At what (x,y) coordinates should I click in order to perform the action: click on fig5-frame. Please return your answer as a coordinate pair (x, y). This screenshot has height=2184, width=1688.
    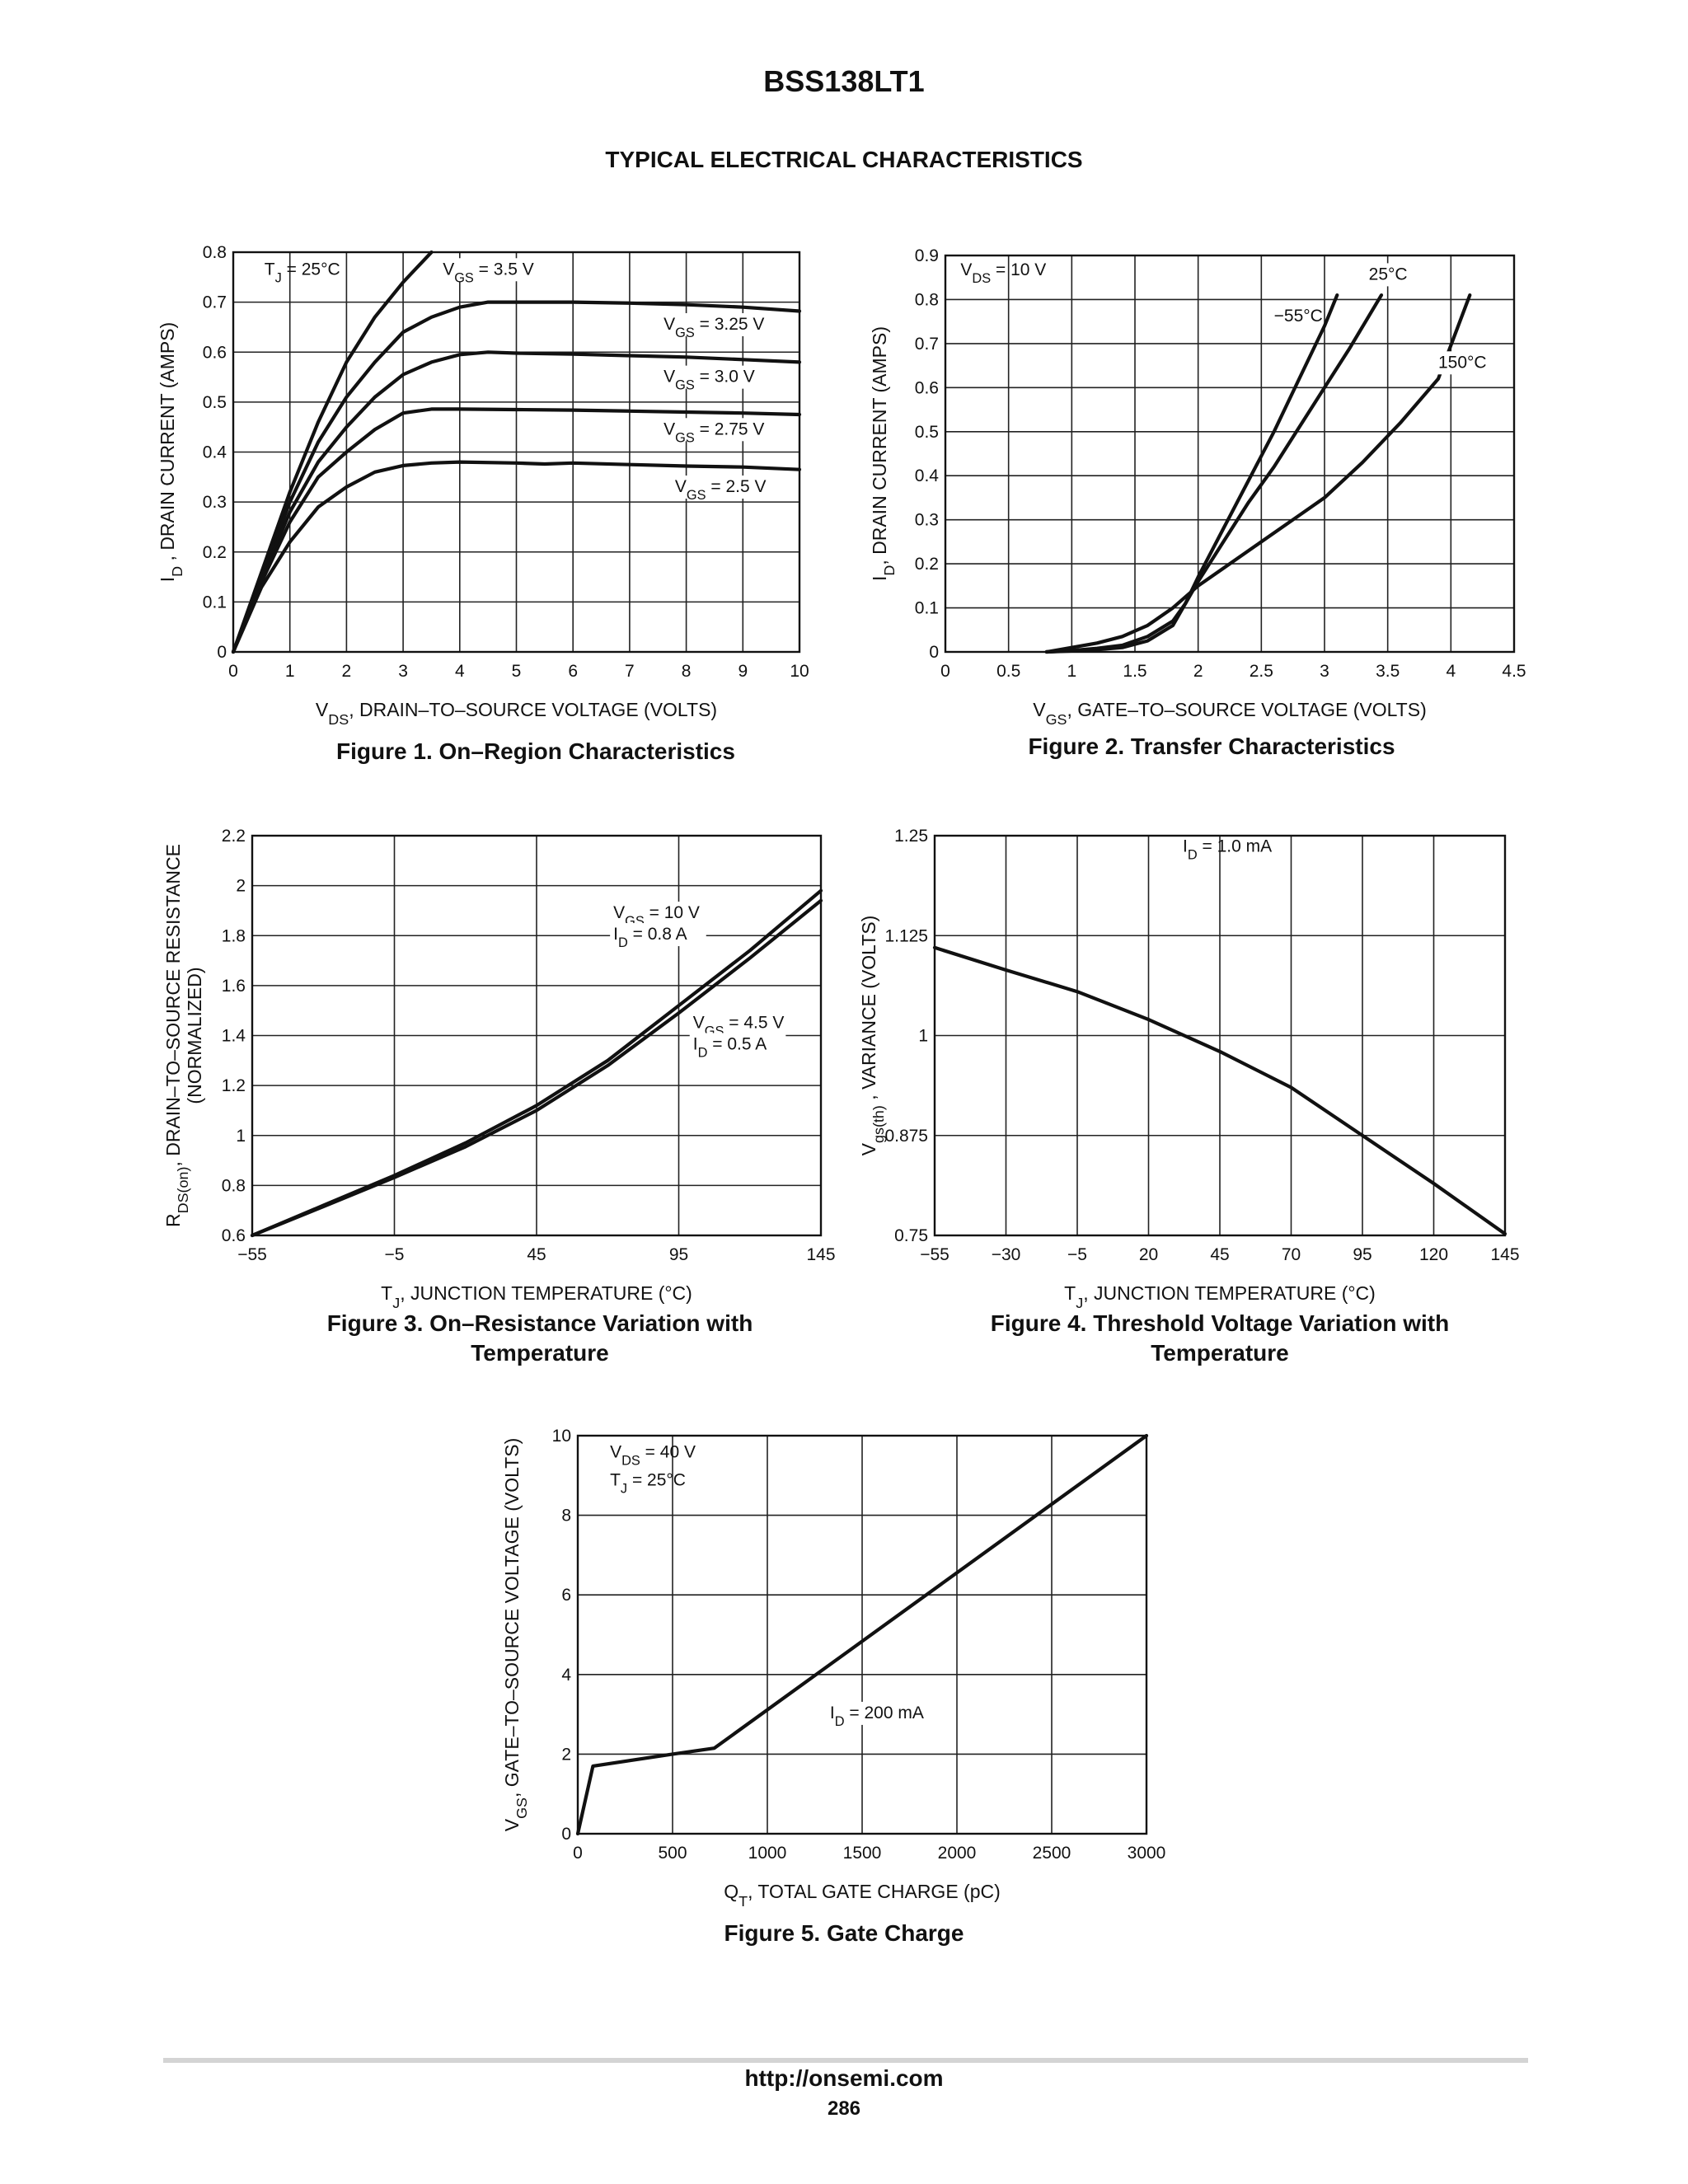
    Looking at the image, I should click on (862, 1634).